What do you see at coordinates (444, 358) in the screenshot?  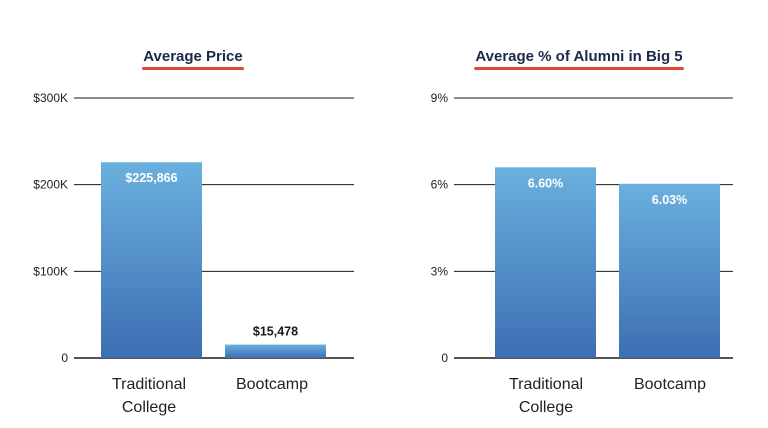 I see `chart-2-ytick-label: 0` at bounding box center [444, 358].